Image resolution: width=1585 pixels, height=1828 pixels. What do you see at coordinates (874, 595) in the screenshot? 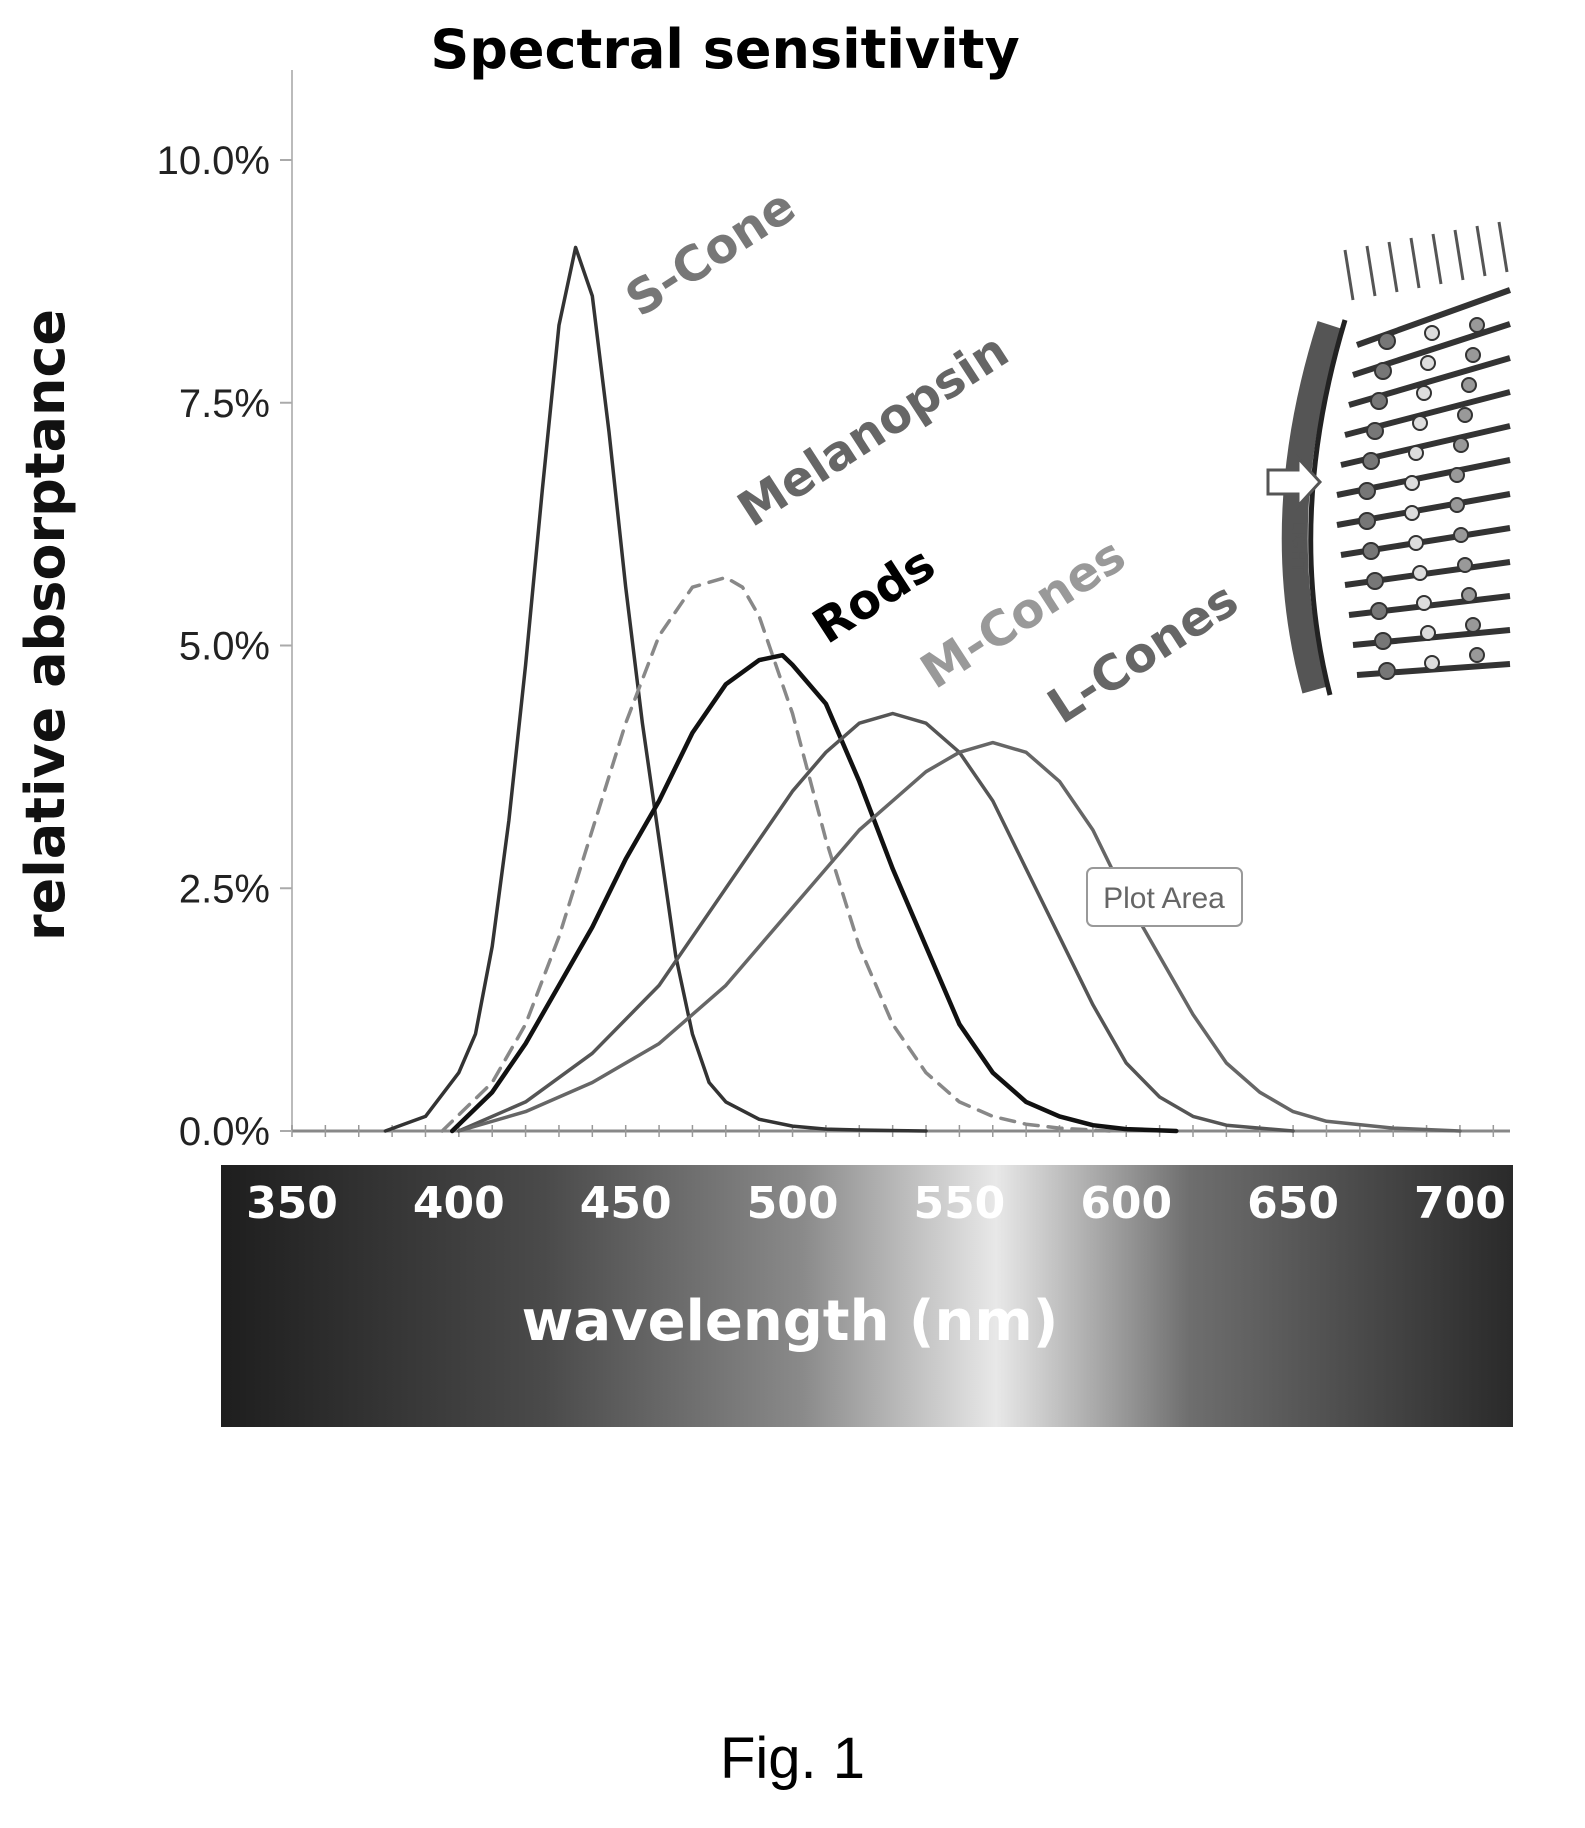
I see `series-label-rods: Rods` at bounding box center [874, 595].